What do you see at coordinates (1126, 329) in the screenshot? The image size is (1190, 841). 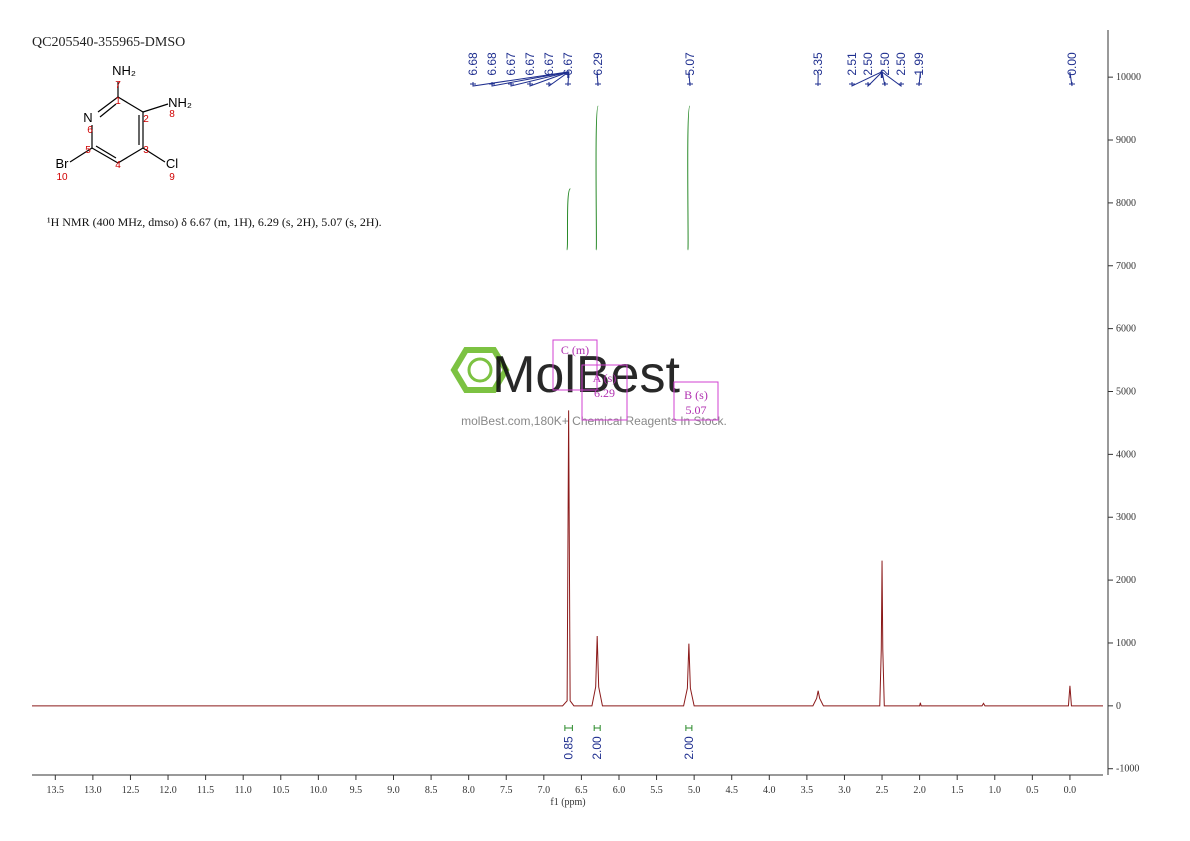 I see `y-tick-label: 6000` at bounding box center [1126, 329].